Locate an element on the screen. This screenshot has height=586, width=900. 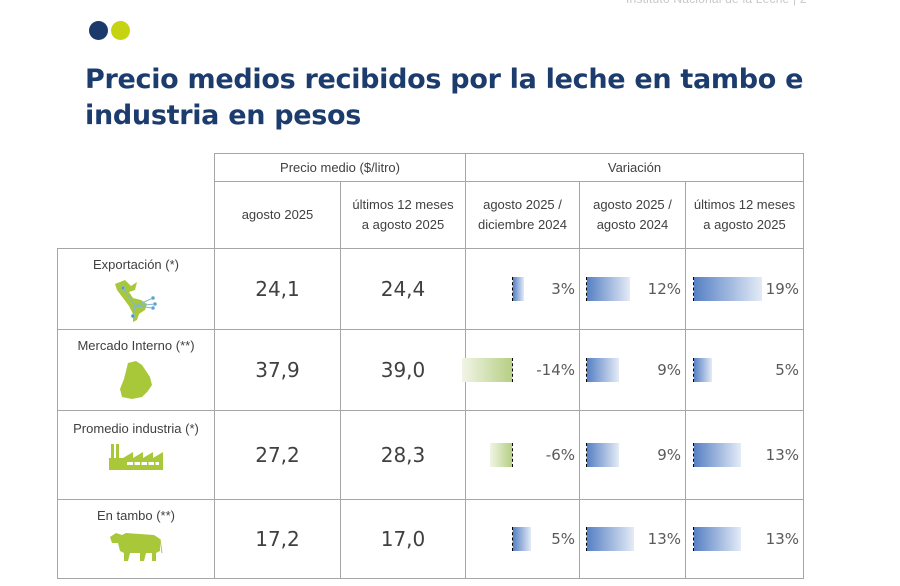
variation-percent: 12% is located at coordinates (664, 289).